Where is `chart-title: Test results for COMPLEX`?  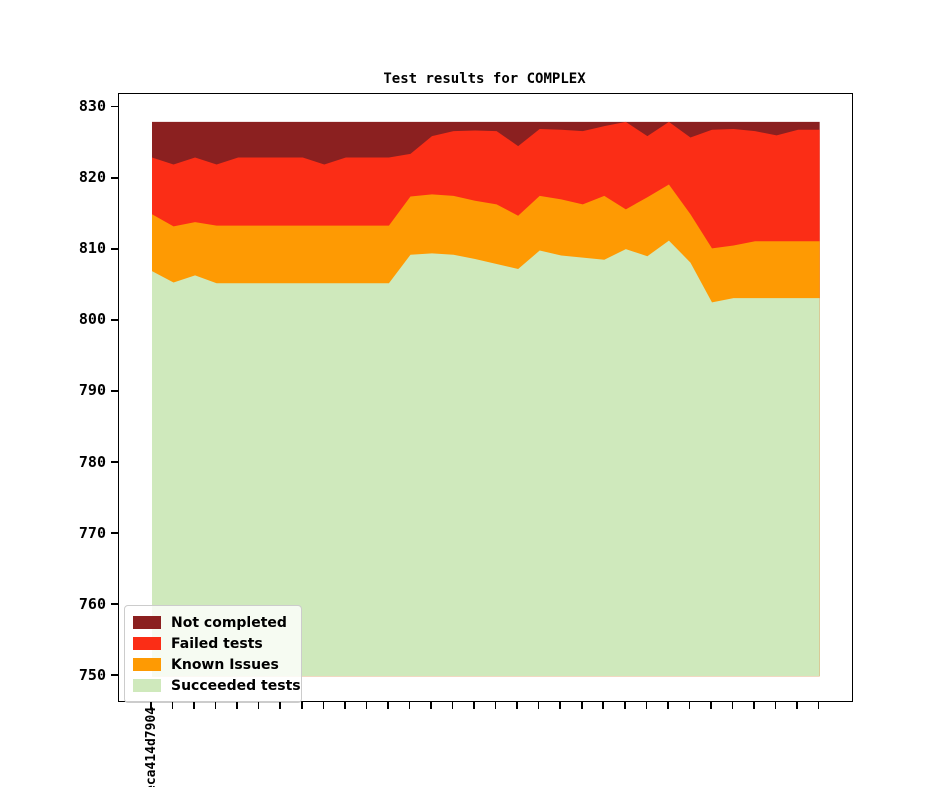 chart-title: Test results for COMPLEX is located at coordinates (484, 79).